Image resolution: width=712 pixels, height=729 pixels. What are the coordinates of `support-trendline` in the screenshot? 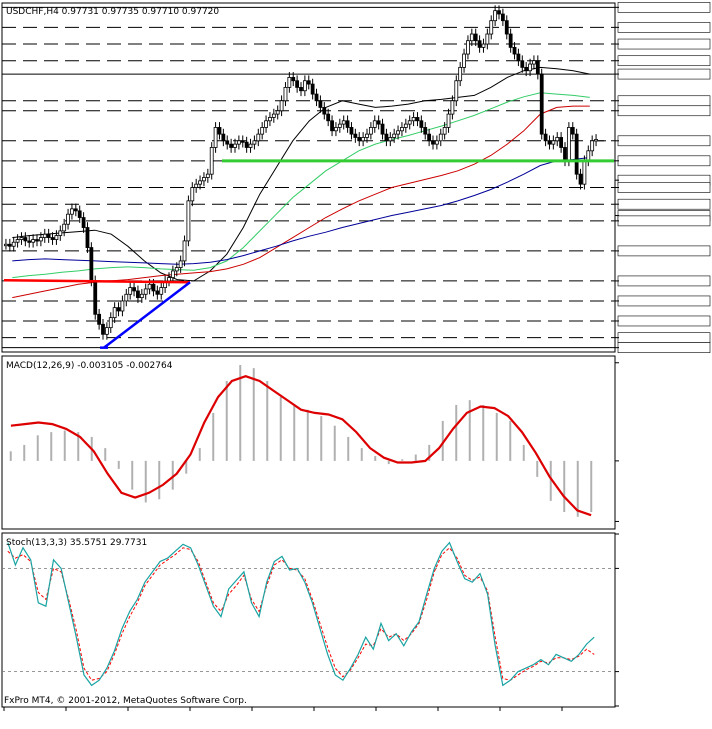 It's located at (147, 315).